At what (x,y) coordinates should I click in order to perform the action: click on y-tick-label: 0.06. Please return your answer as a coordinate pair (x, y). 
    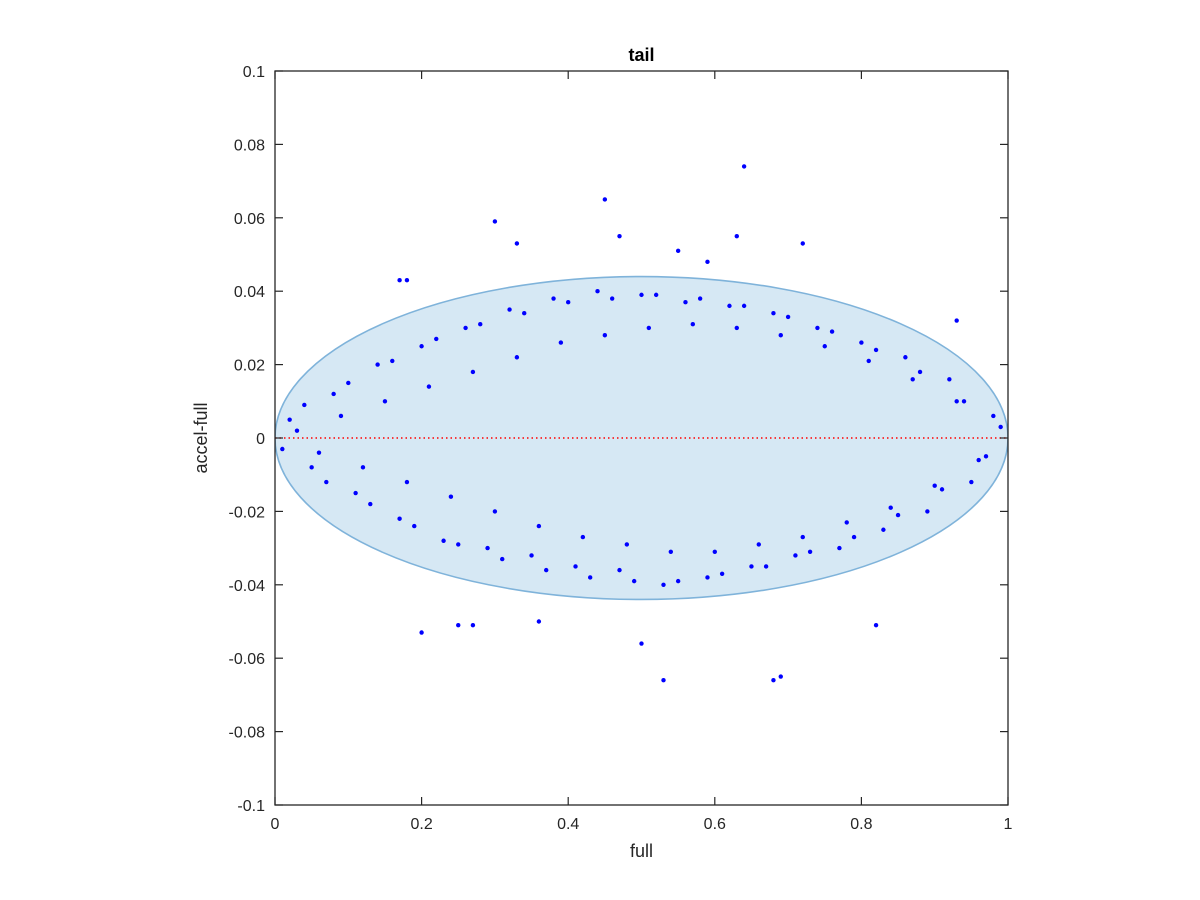
    Looking at the image, I should click on (249, 219).